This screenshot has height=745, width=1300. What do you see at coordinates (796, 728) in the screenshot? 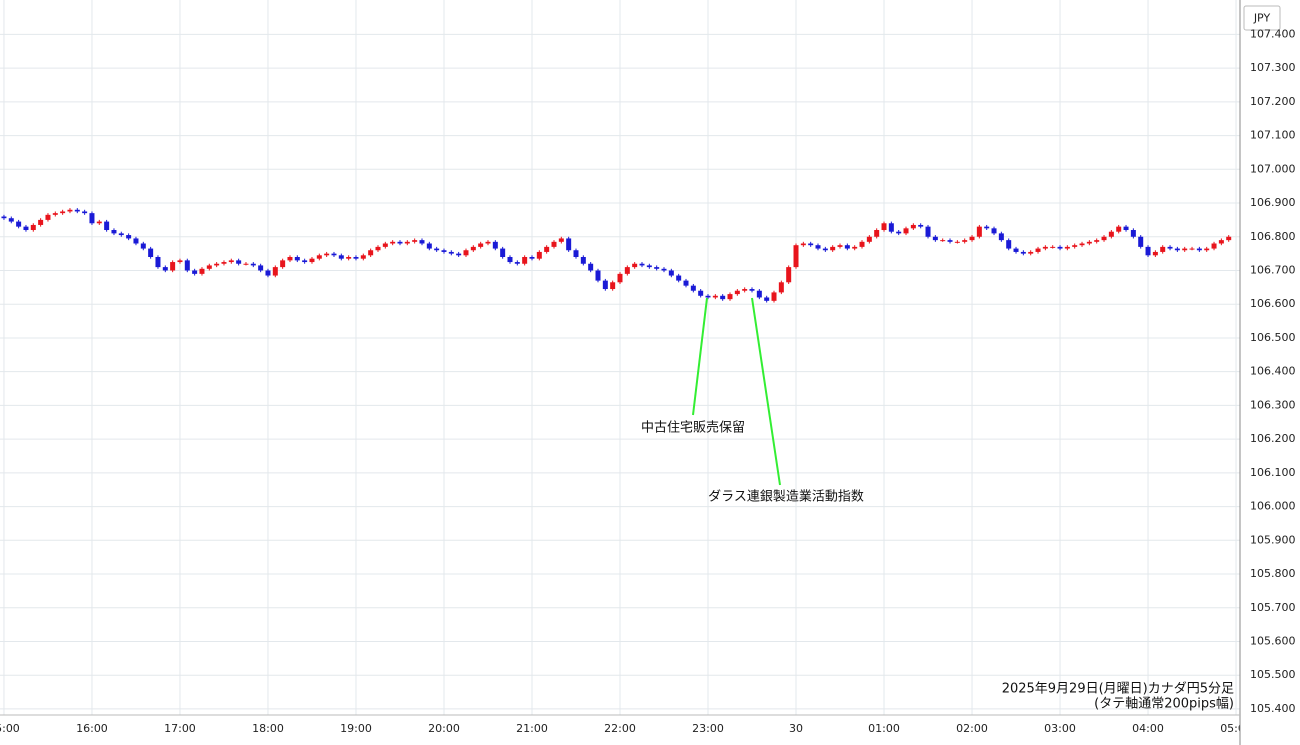
I see `x-tick-label: 30` at bounding box center [796, 728].